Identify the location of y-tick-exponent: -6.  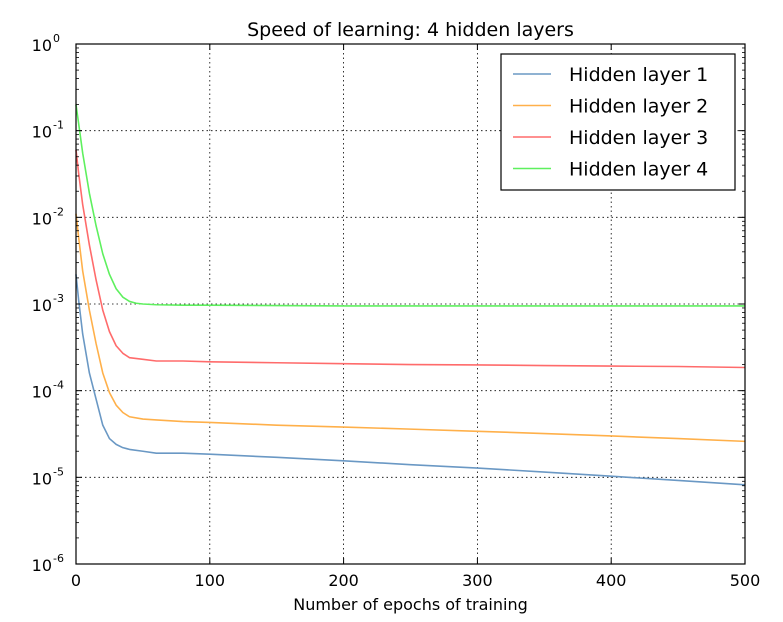
(58, 558).